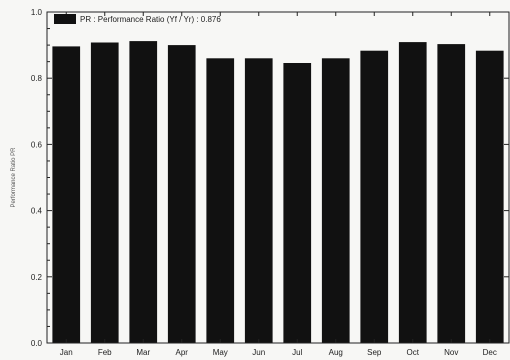 Image resolution: width=510 pixels, height=360 pixels. Describe the element at coordinates (451, 352) in the screenshot. I see `x-tick-label-nov: Nov` at that location.